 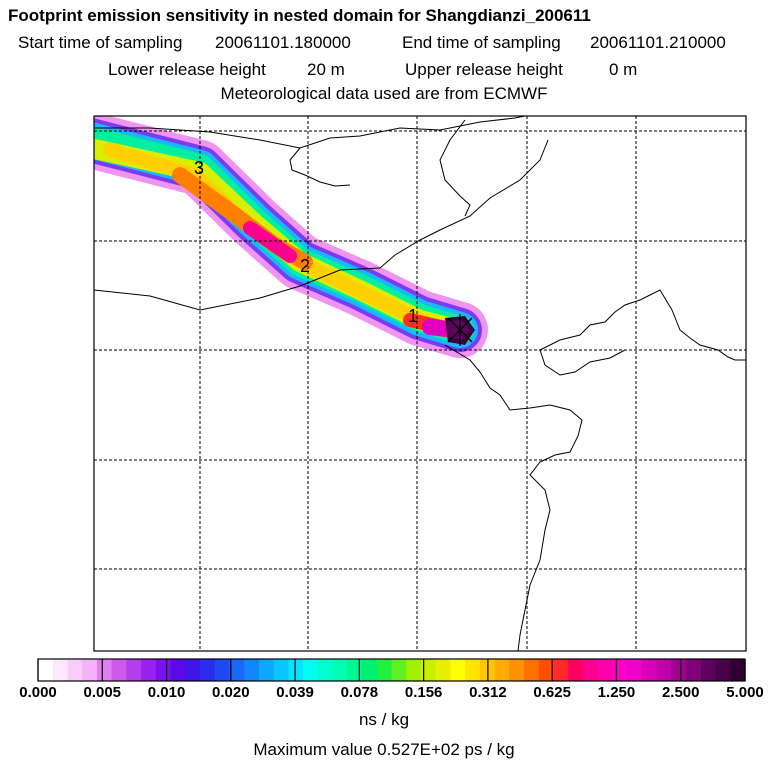 What do you see at coordinates (295, 692) in the screenshot?
I see `colorbar-tick-label: 0.039` at bounding box center [295, 692].